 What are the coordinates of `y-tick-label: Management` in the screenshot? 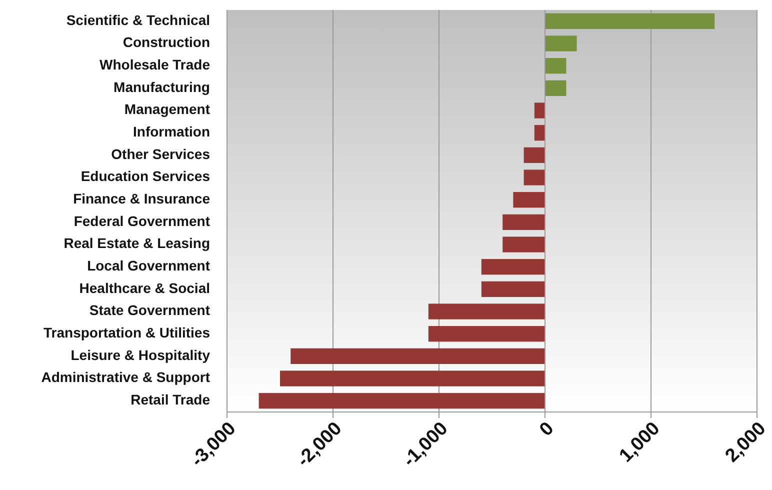 It's located at (167, 109).